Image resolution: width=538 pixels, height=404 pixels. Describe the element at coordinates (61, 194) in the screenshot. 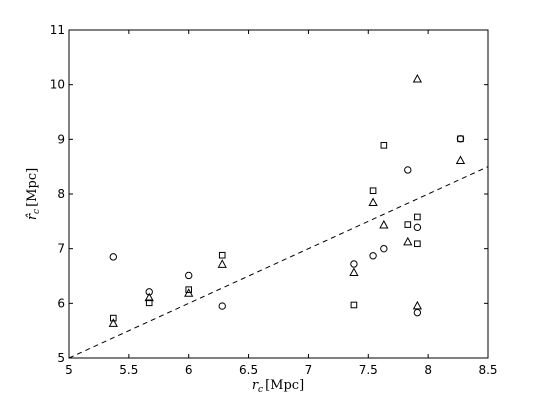

I see `y-tick-label: 8` at that location.